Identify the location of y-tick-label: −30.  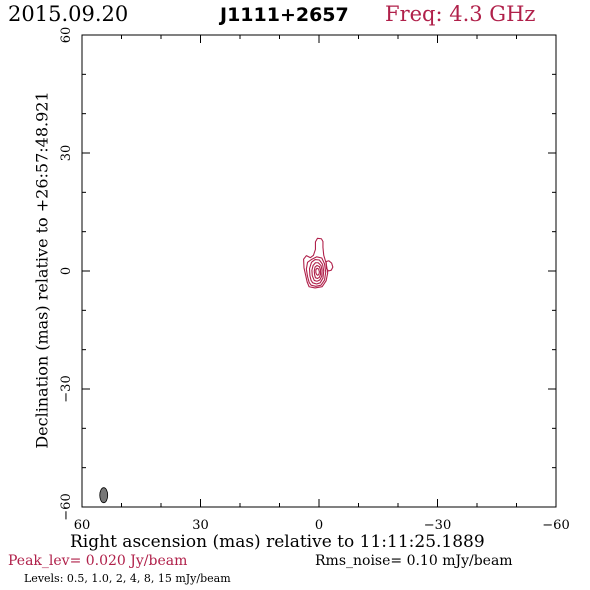
(66, 388).